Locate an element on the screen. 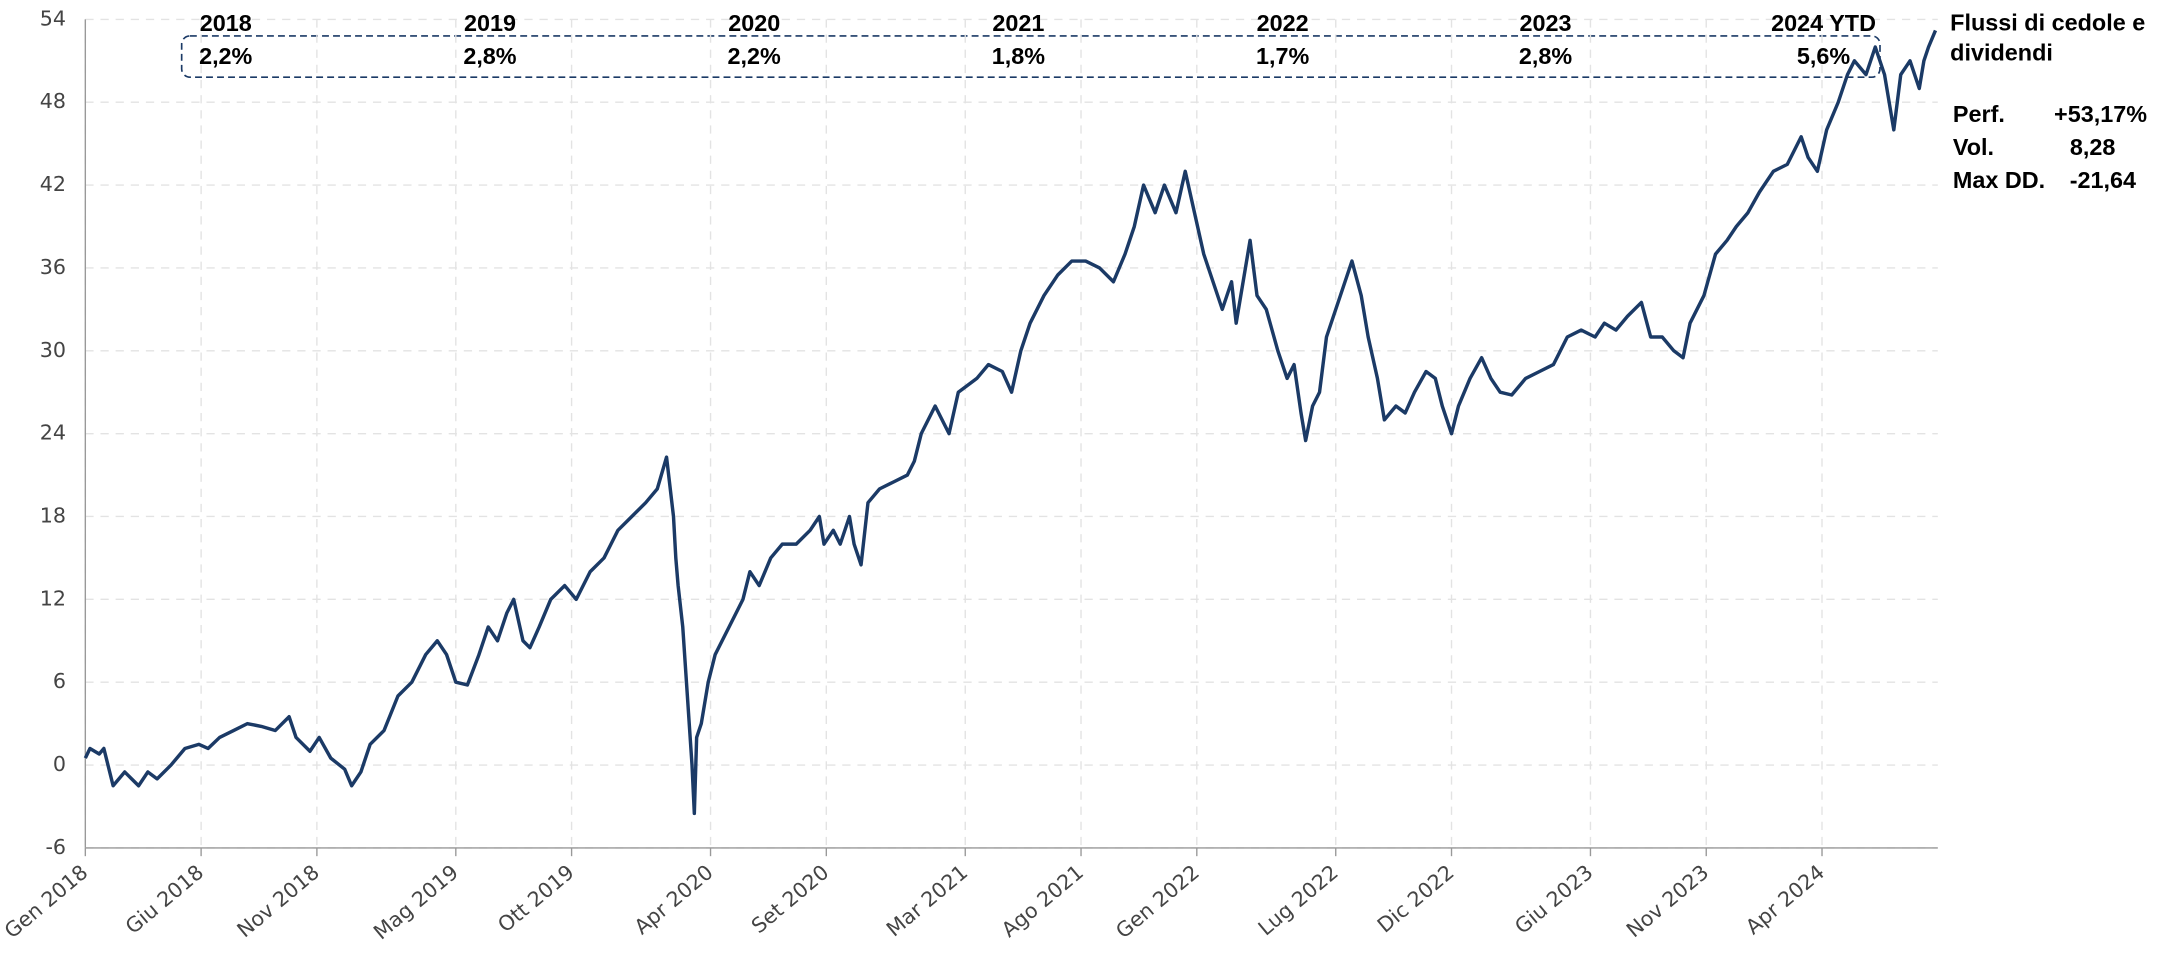 Image resolution: width=2158 pixels, height=954 pixels. stat-label: Max DD. is located at coordinates (1999, 180).